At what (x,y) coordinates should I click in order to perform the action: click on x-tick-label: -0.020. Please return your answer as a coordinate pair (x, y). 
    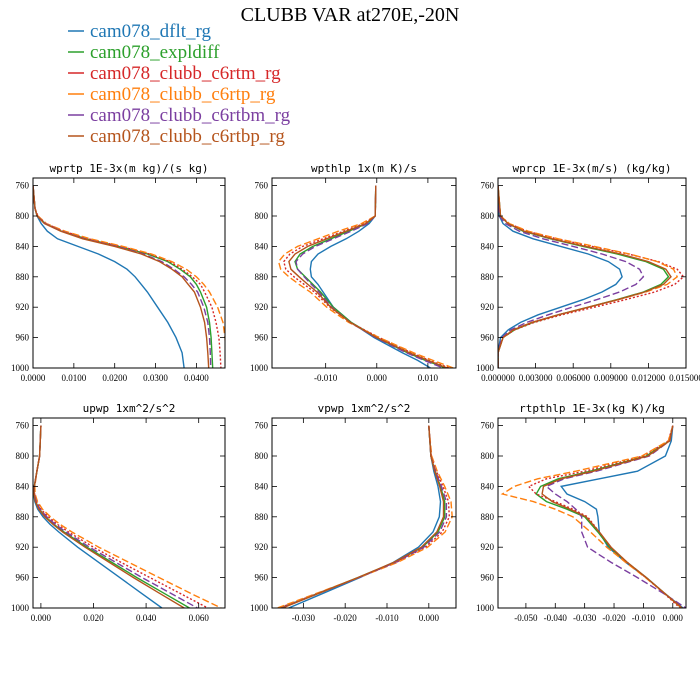
    Looking at the image, I should click on (614, 618).